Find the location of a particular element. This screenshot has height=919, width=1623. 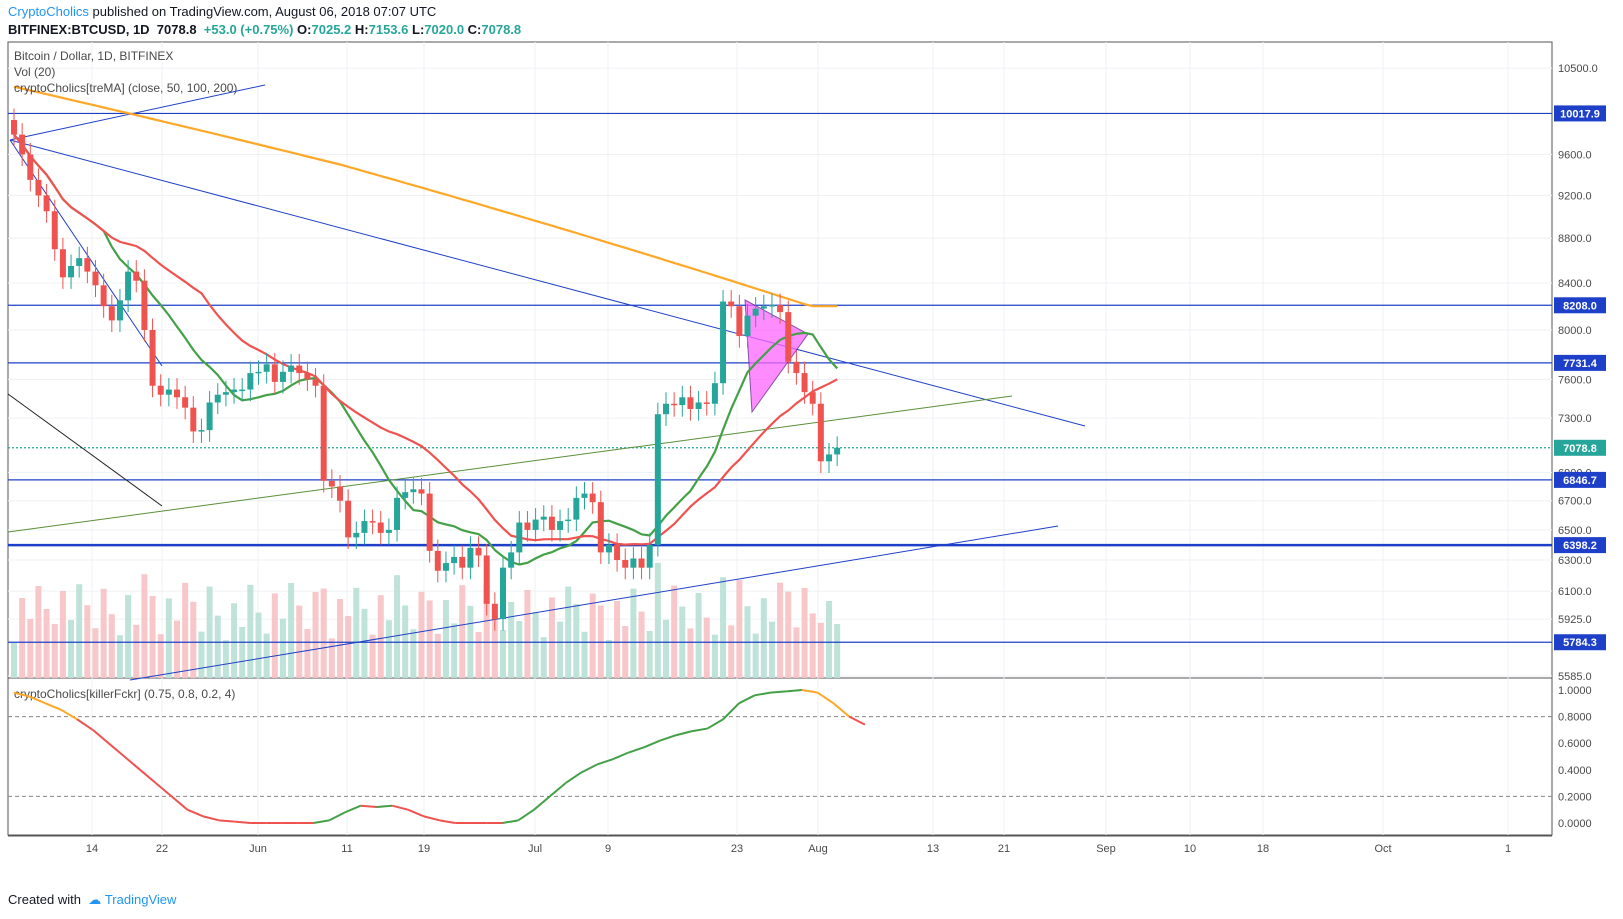

tradingview-brand: TradingView is located at coordinates (140, 899).